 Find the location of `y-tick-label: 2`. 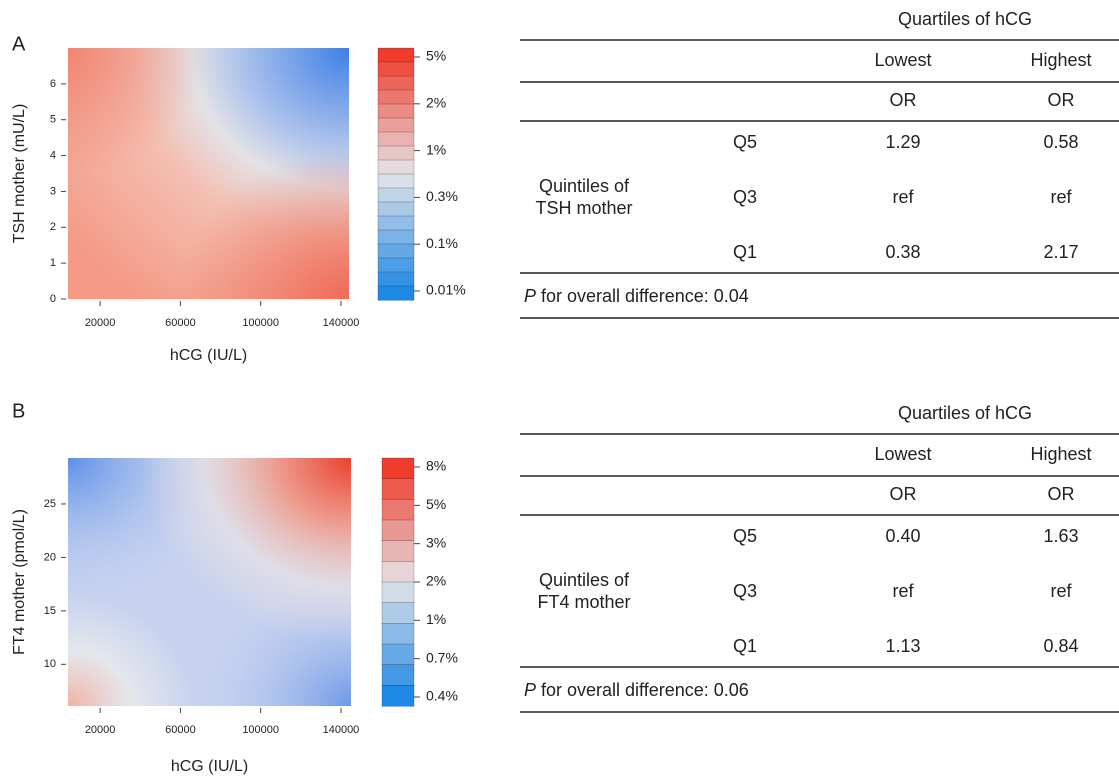

y-tick-label: 2 is located at coordinates (53, 227).